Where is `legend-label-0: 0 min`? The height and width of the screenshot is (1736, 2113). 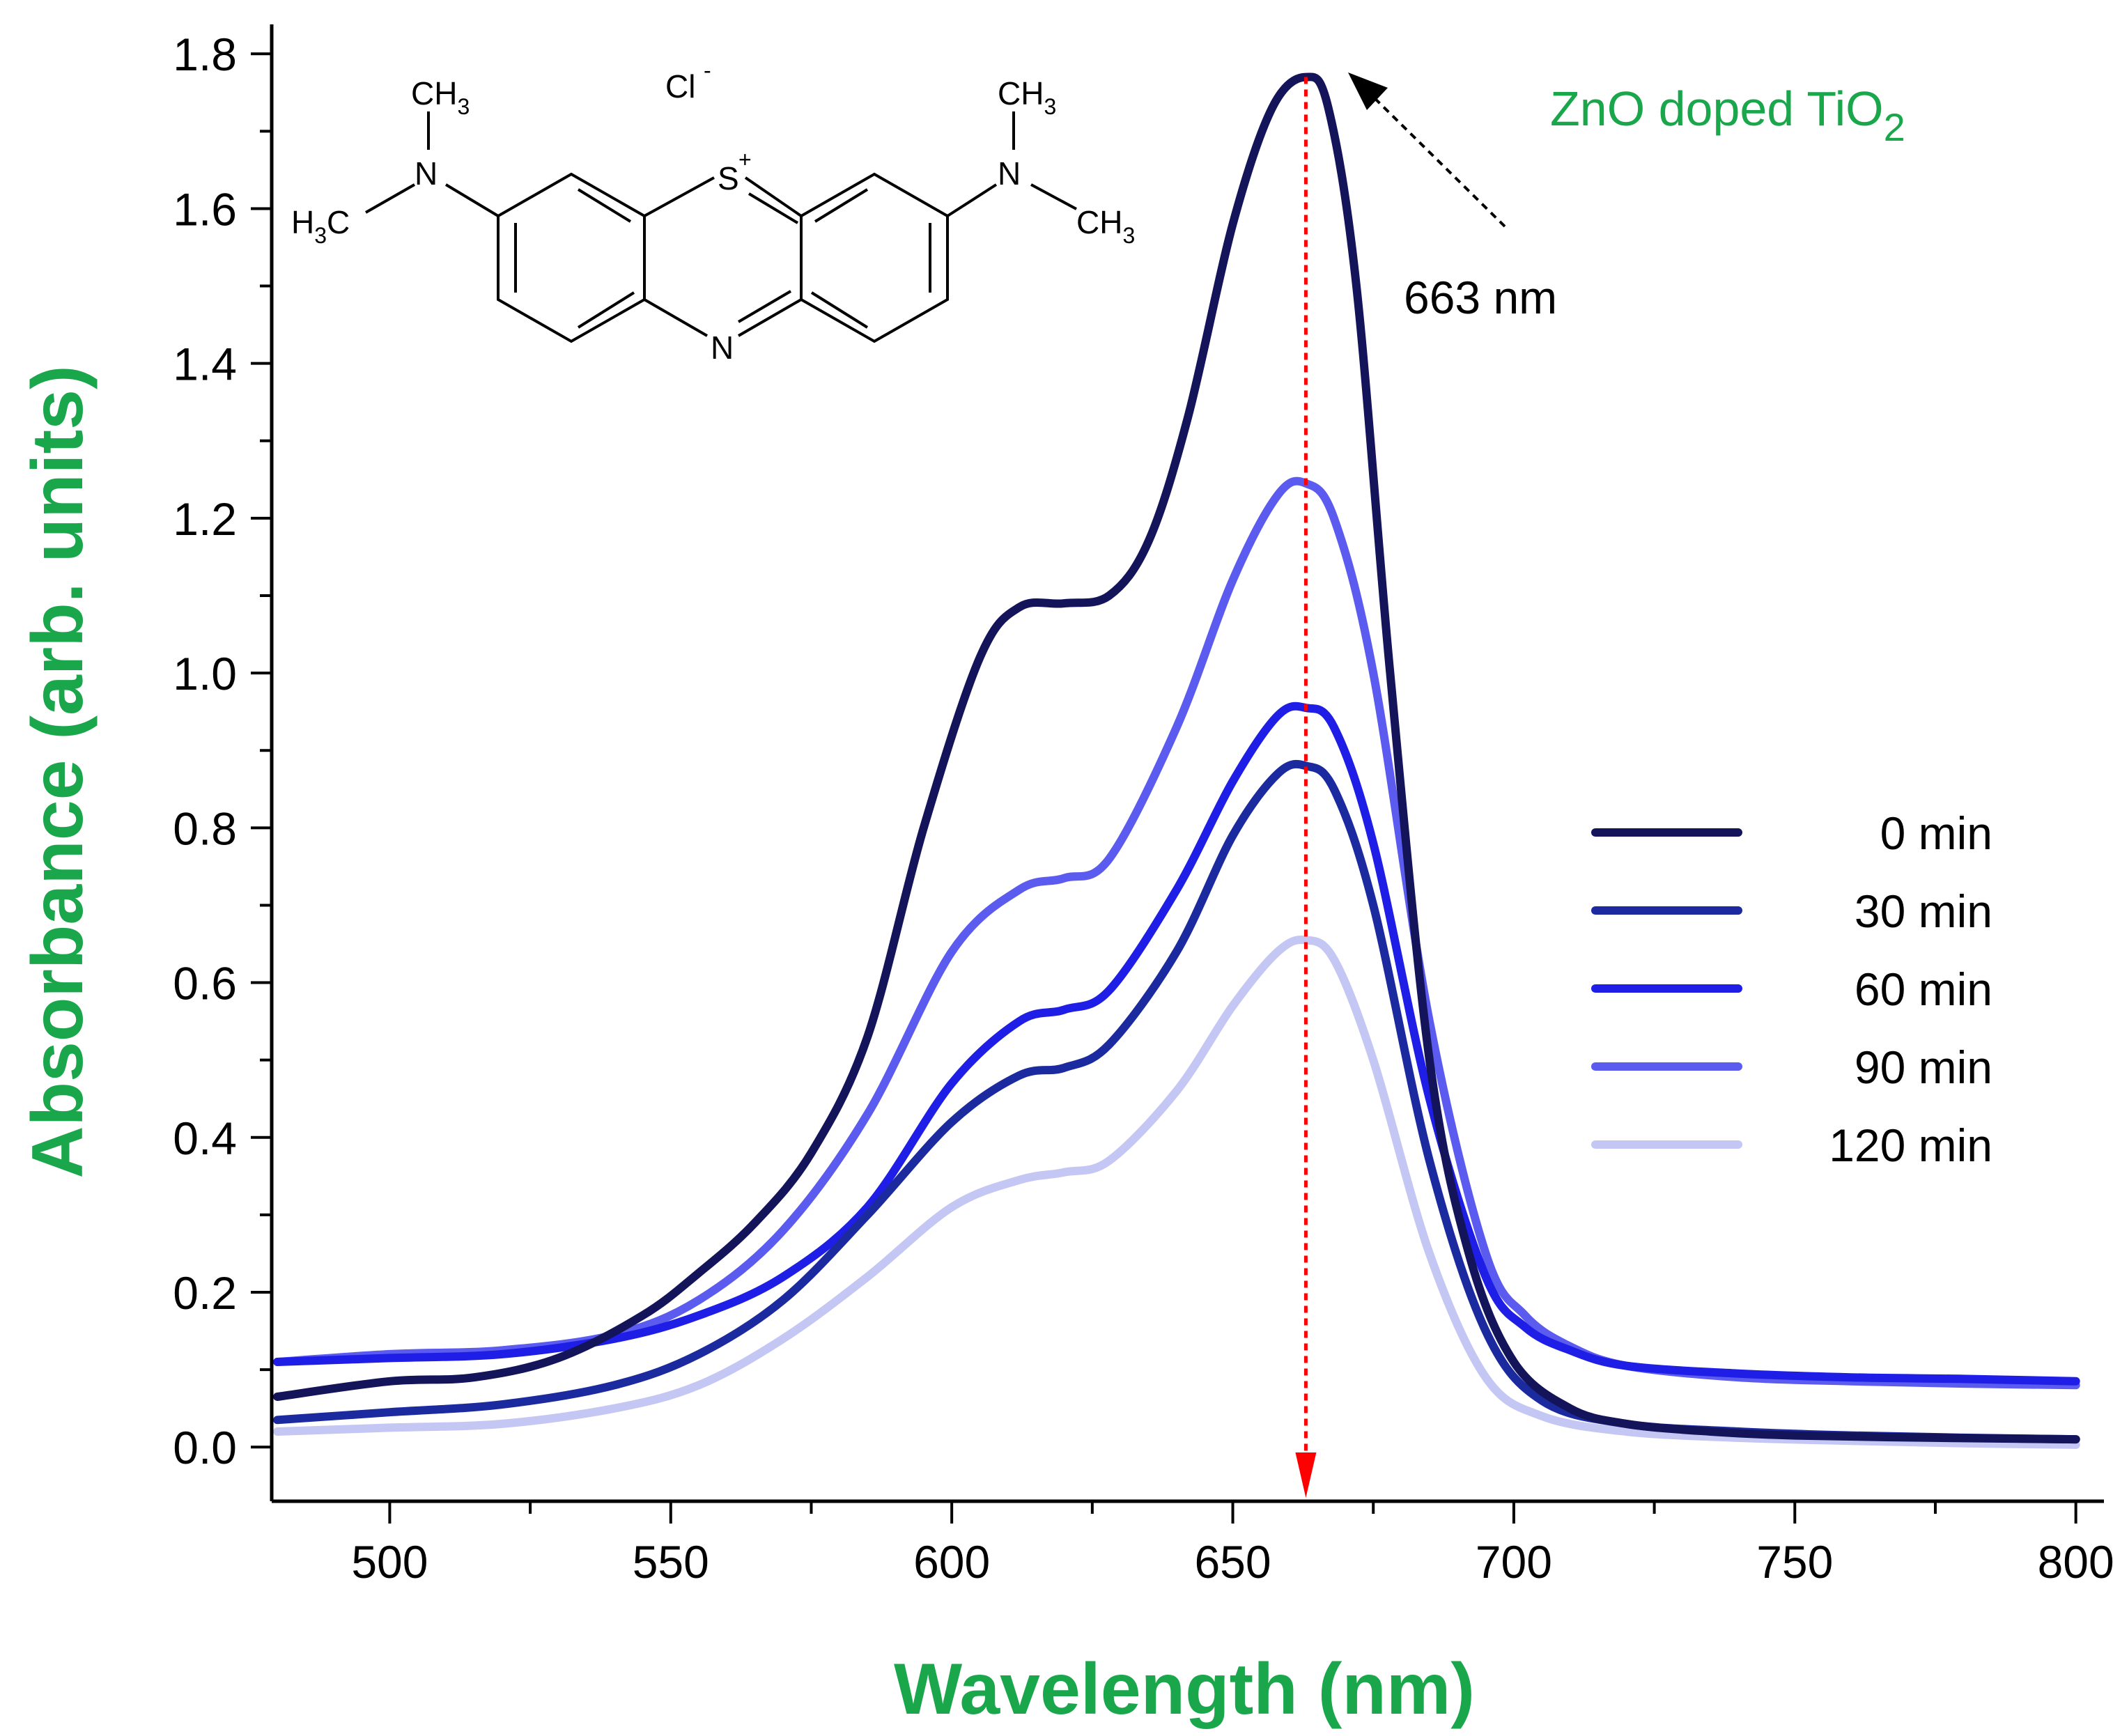
legend-label-0: 0 min is located at coordinates (1936, 833).